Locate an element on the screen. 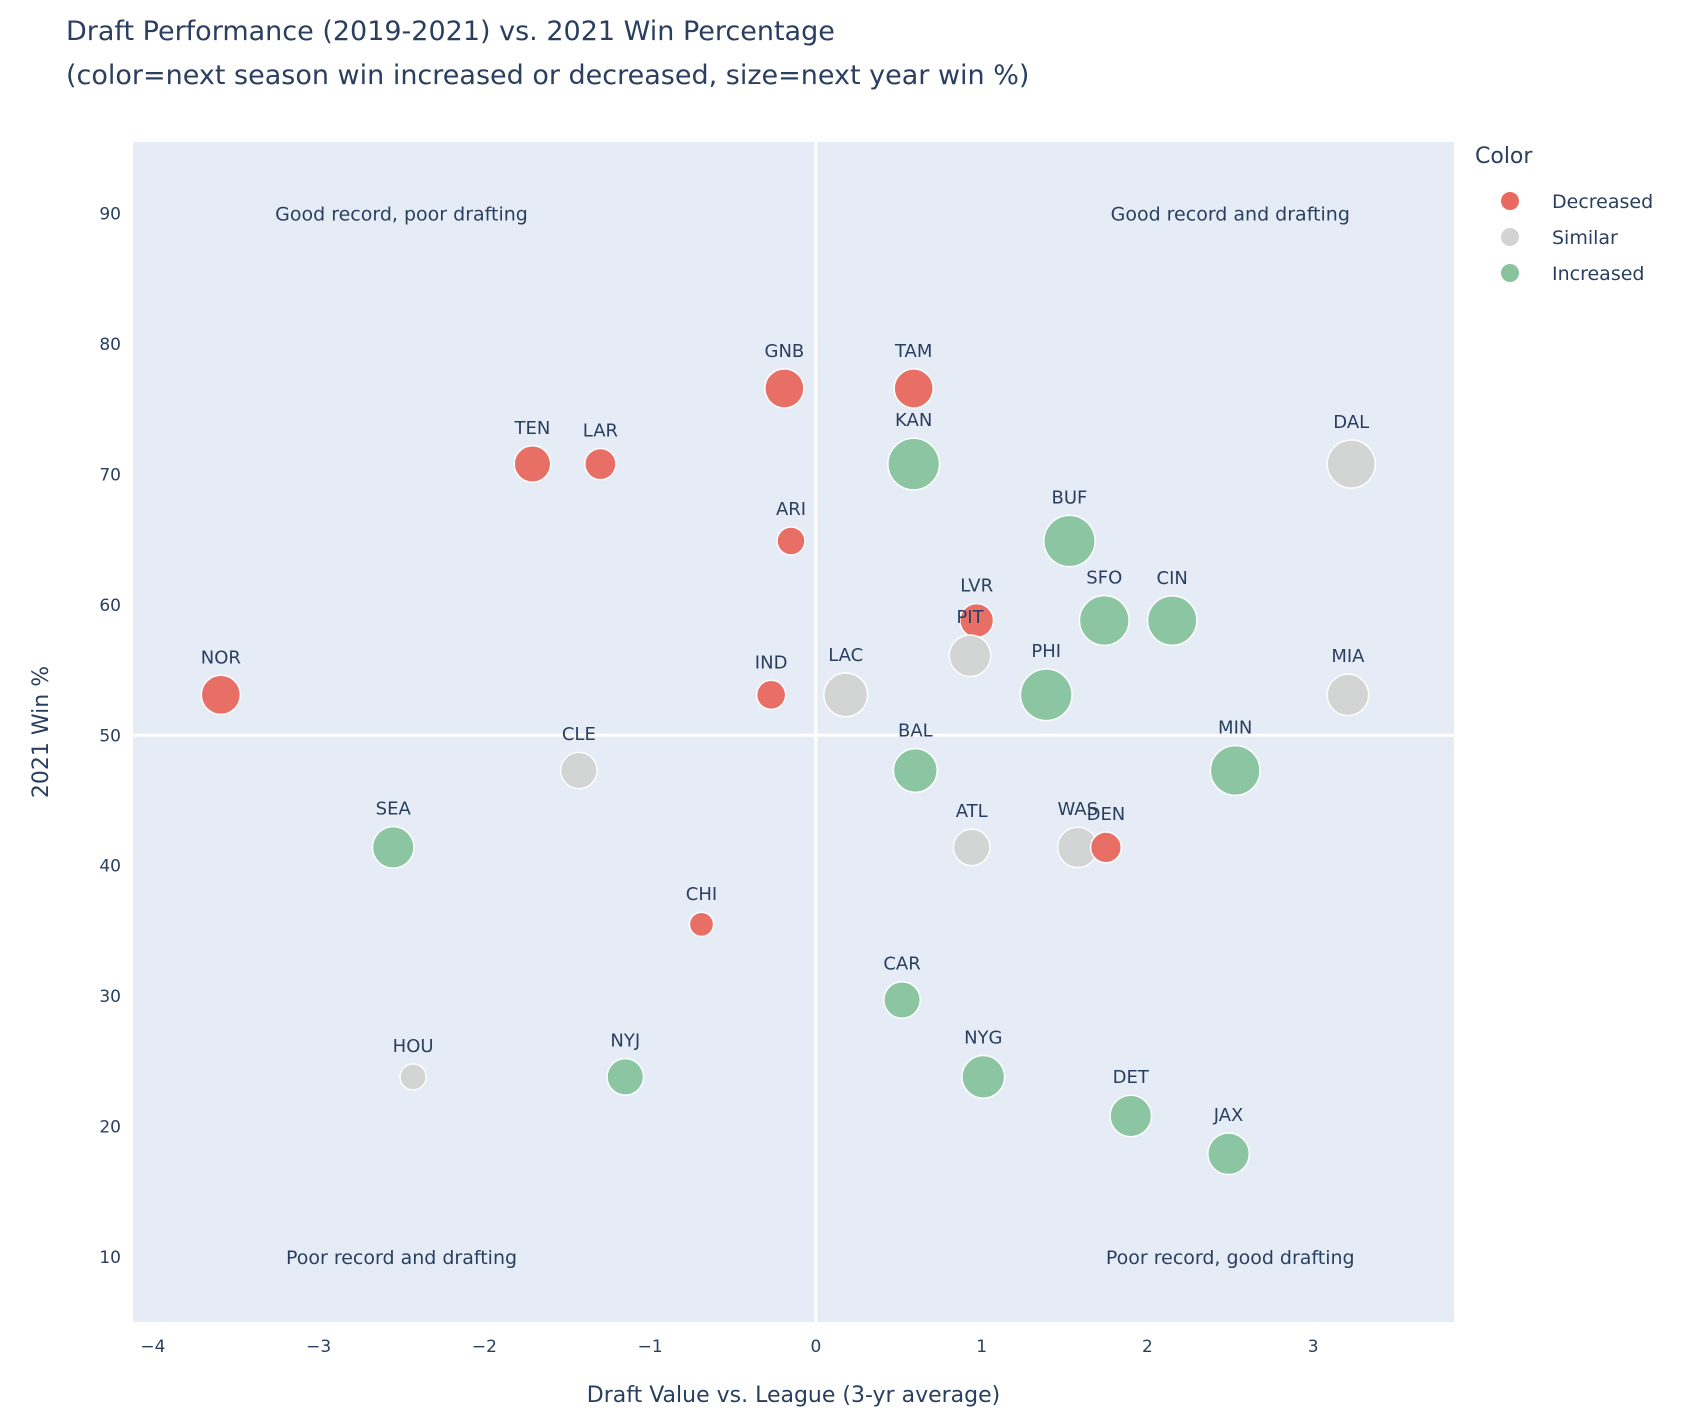  data-point-sfo is located at coordinates (1104, 620).